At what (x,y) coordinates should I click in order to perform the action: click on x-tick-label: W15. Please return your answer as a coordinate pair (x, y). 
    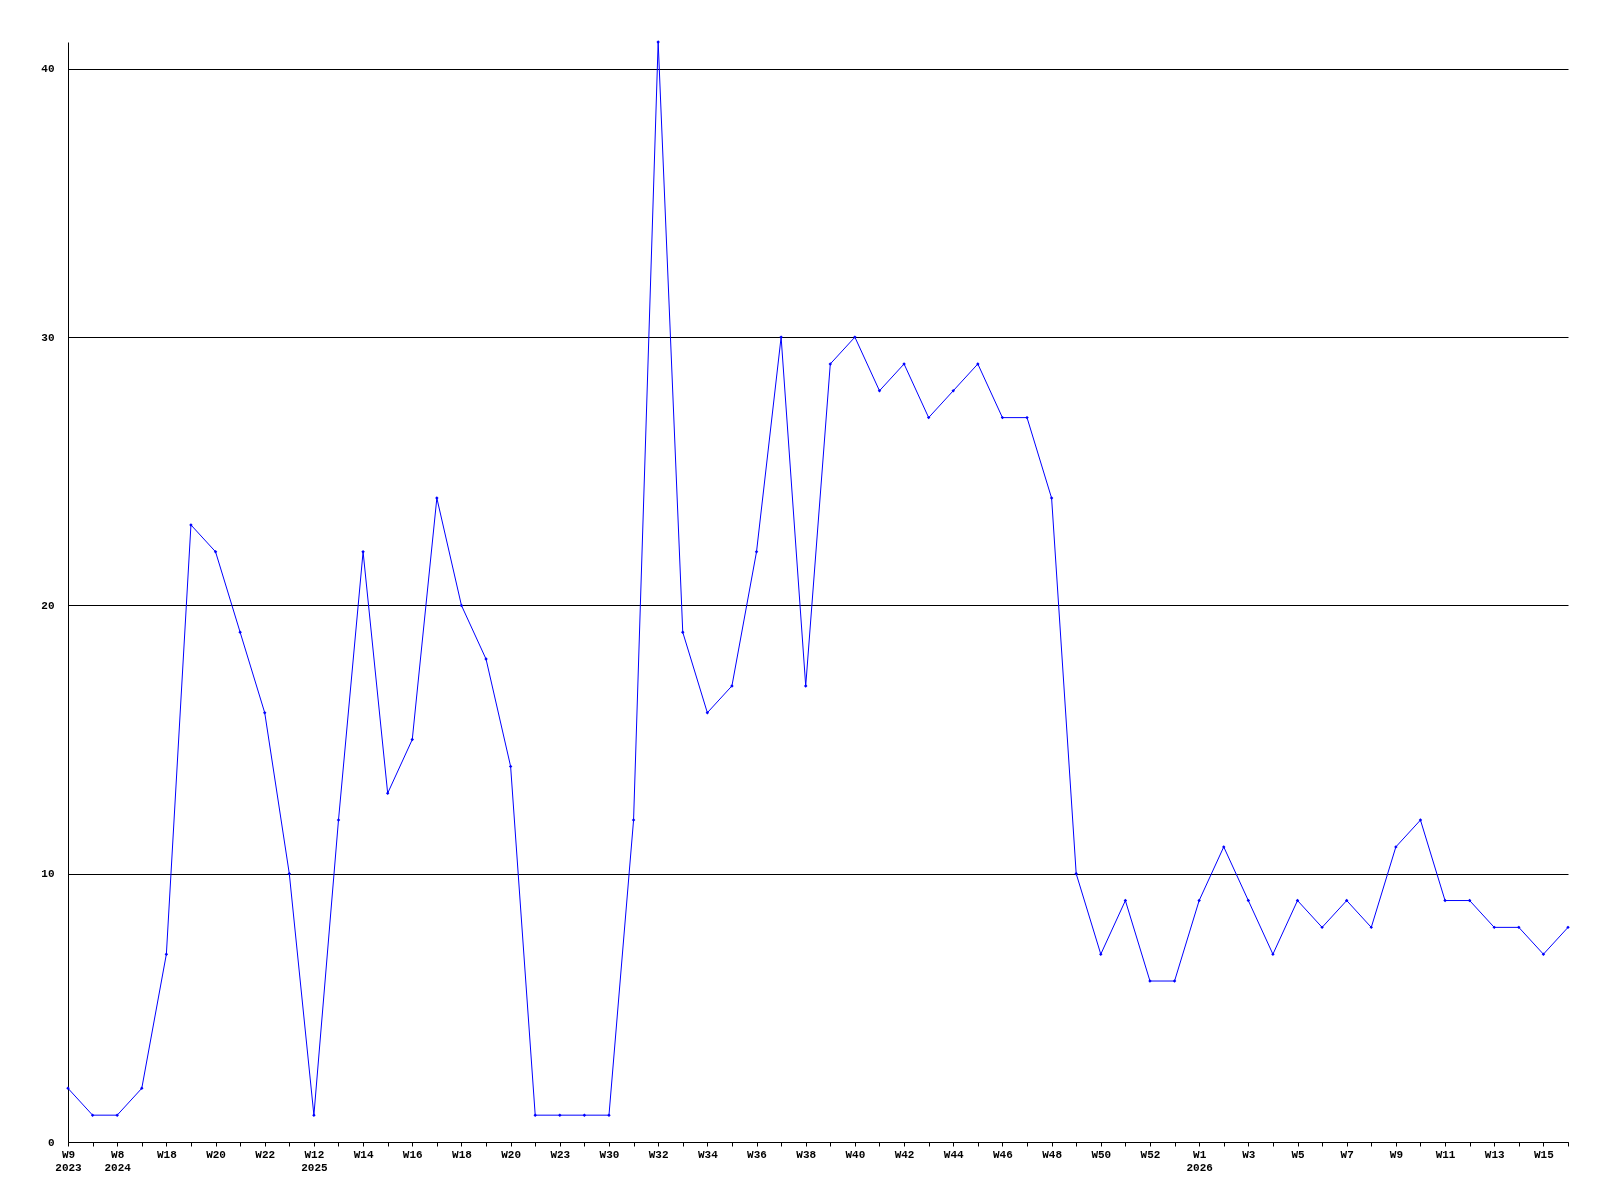
    Looking at the image, I should click on (1544, 1154).